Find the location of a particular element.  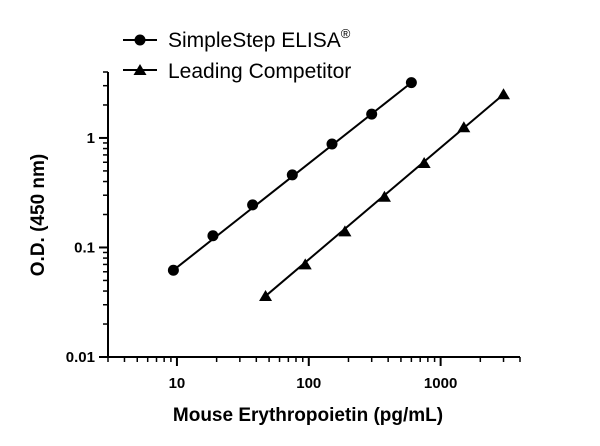

x-tick-label: 10 is located at coordinates (177, 383).